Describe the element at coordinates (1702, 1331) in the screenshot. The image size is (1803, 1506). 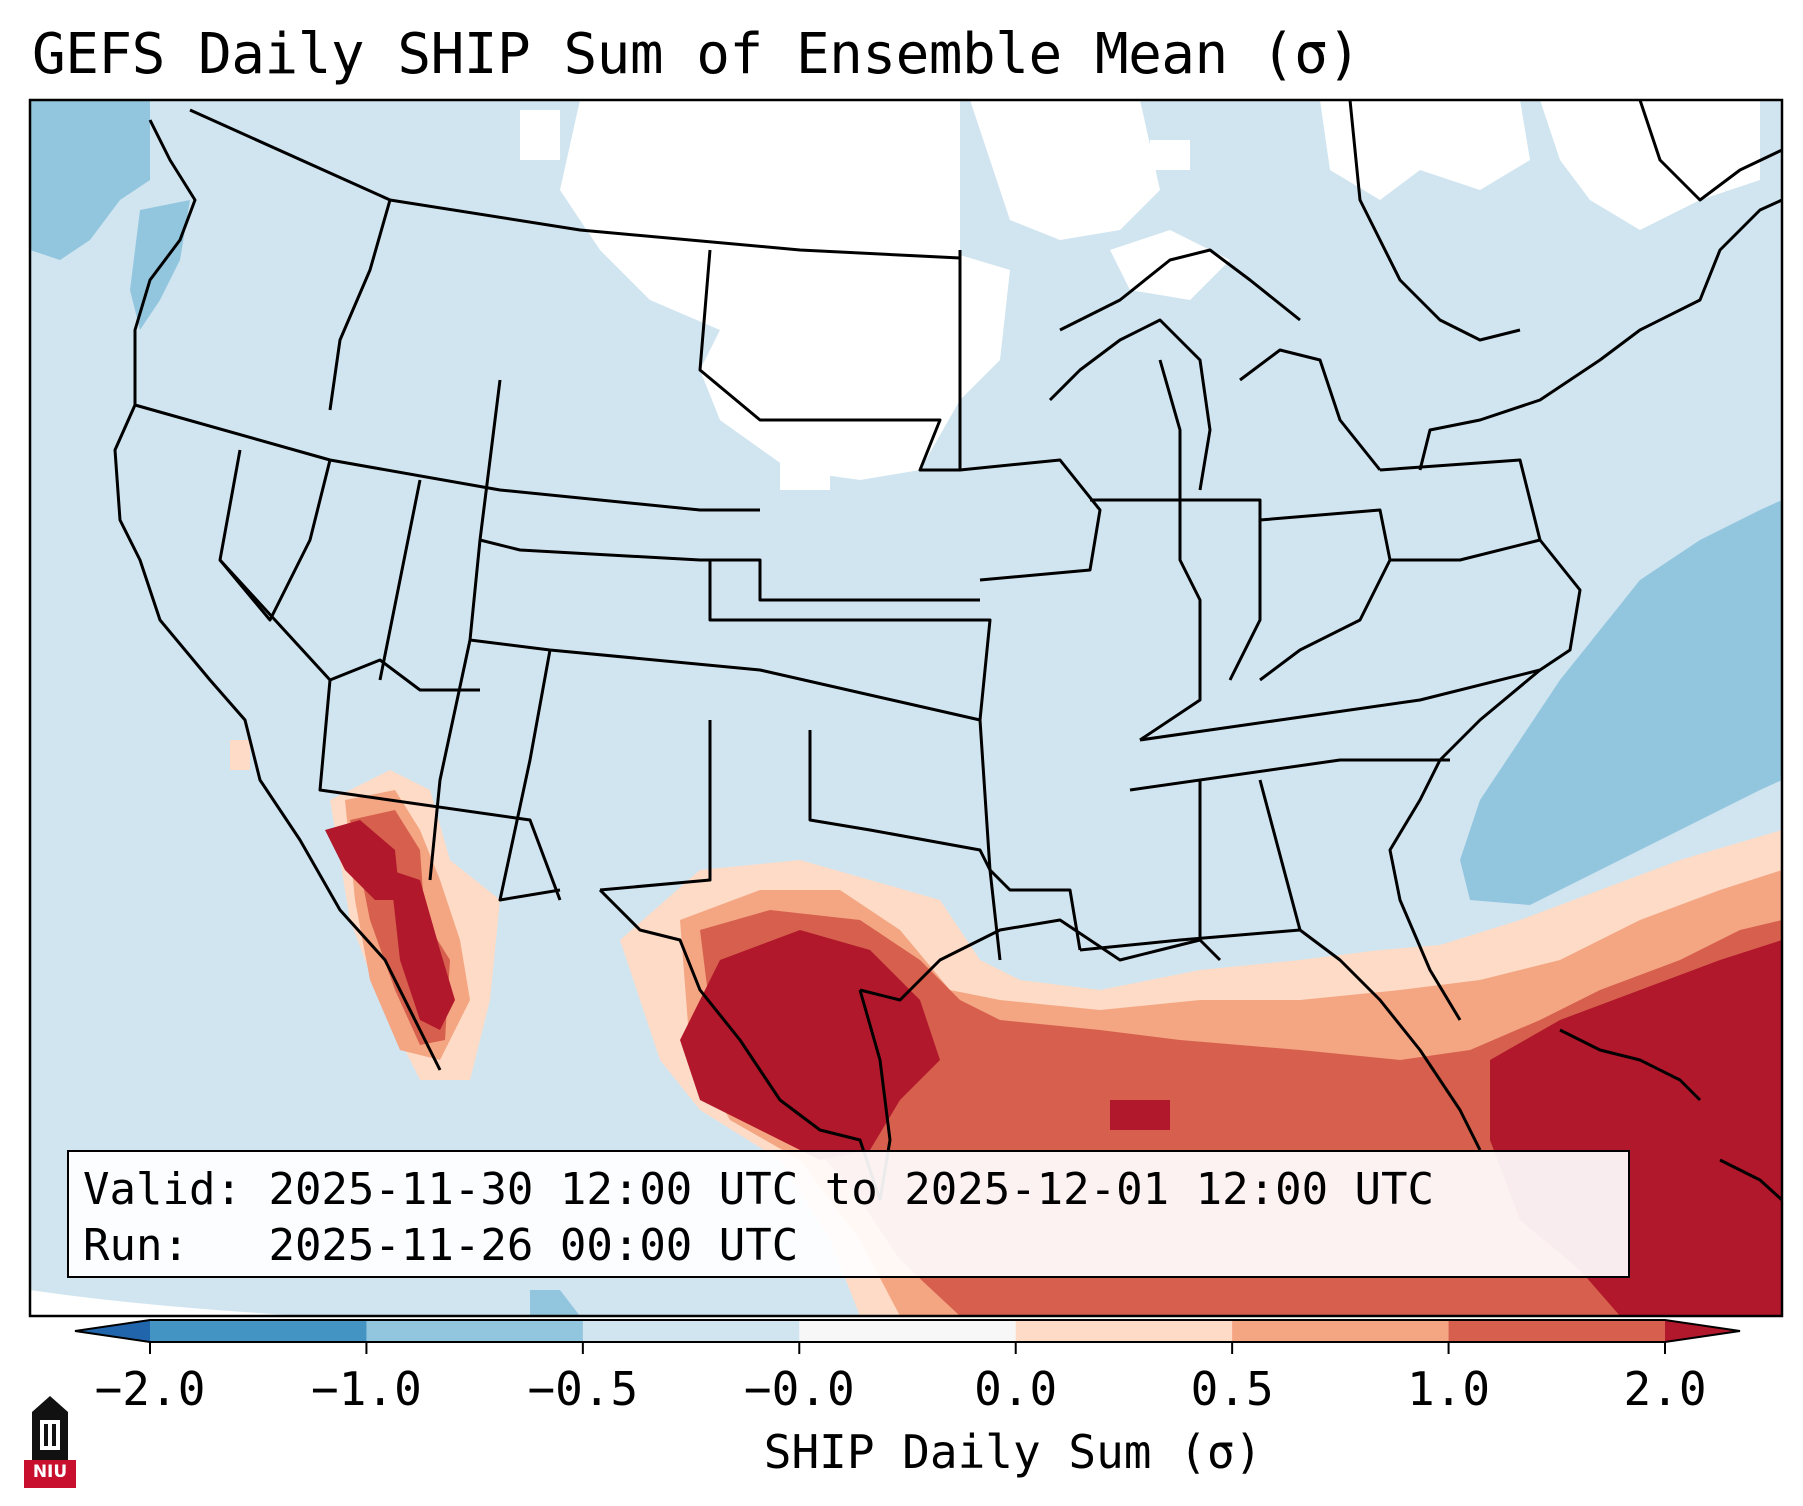
I see `colorbar-over-extension` at that location.